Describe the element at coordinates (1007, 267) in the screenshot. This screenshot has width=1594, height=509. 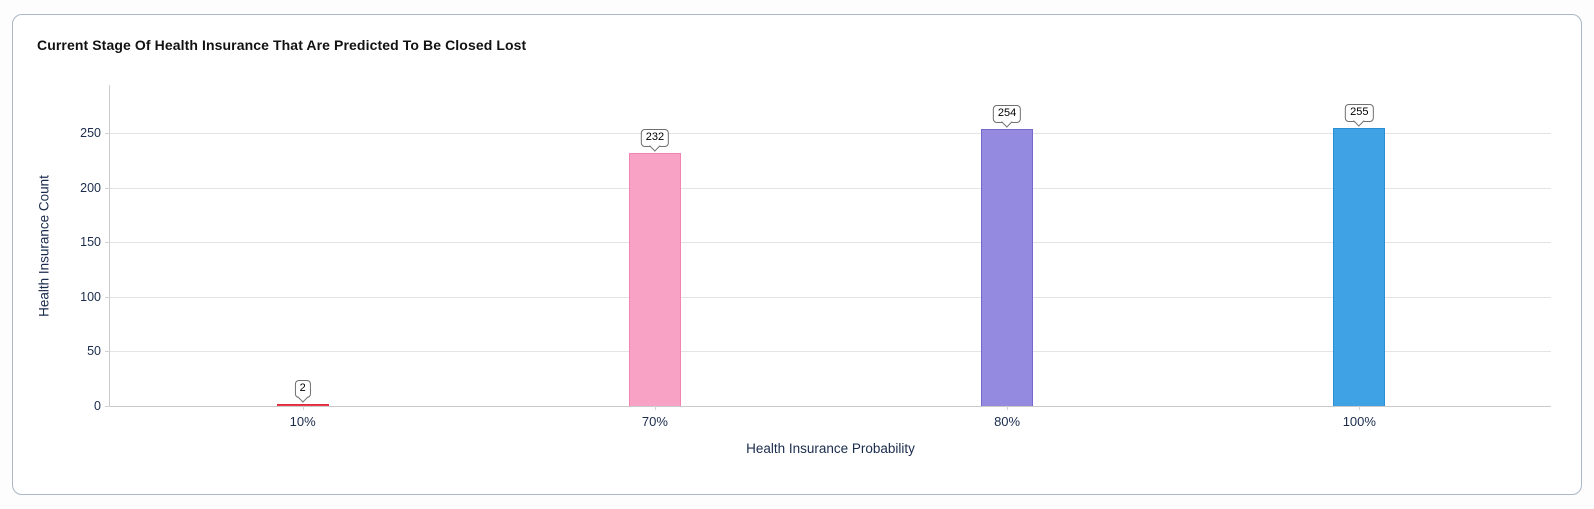
I see `bar-80%` at that location.